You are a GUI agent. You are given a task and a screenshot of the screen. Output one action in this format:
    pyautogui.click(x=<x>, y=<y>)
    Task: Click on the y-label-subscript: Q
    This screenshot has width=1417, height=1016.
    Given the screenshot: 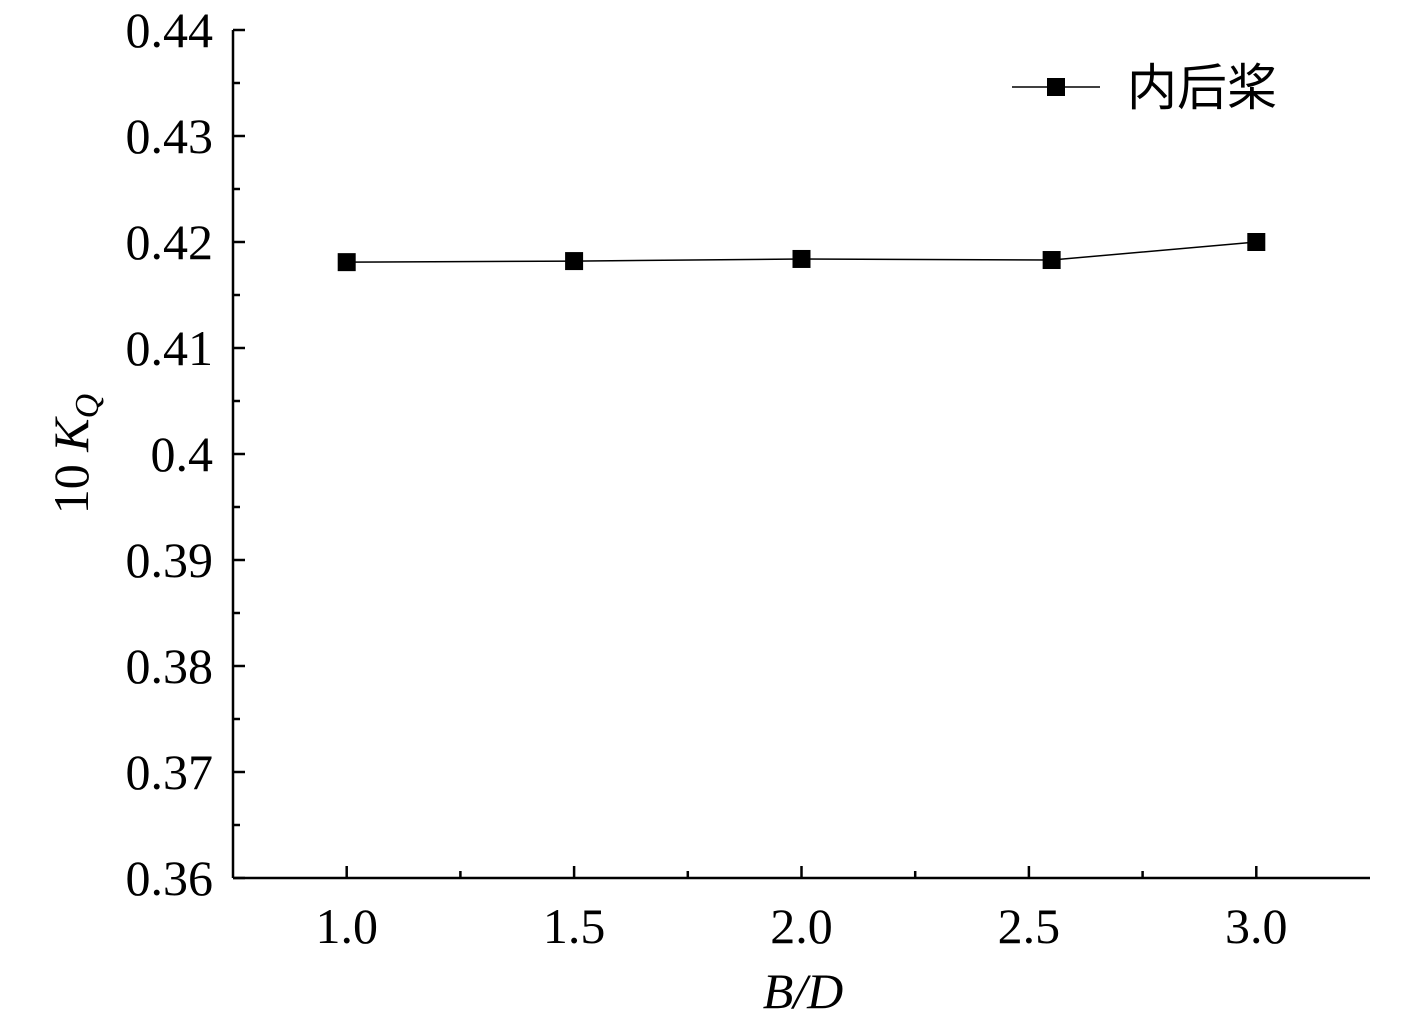 What is the action you would take?
    pyautogui.click(x=87, y=406)
    